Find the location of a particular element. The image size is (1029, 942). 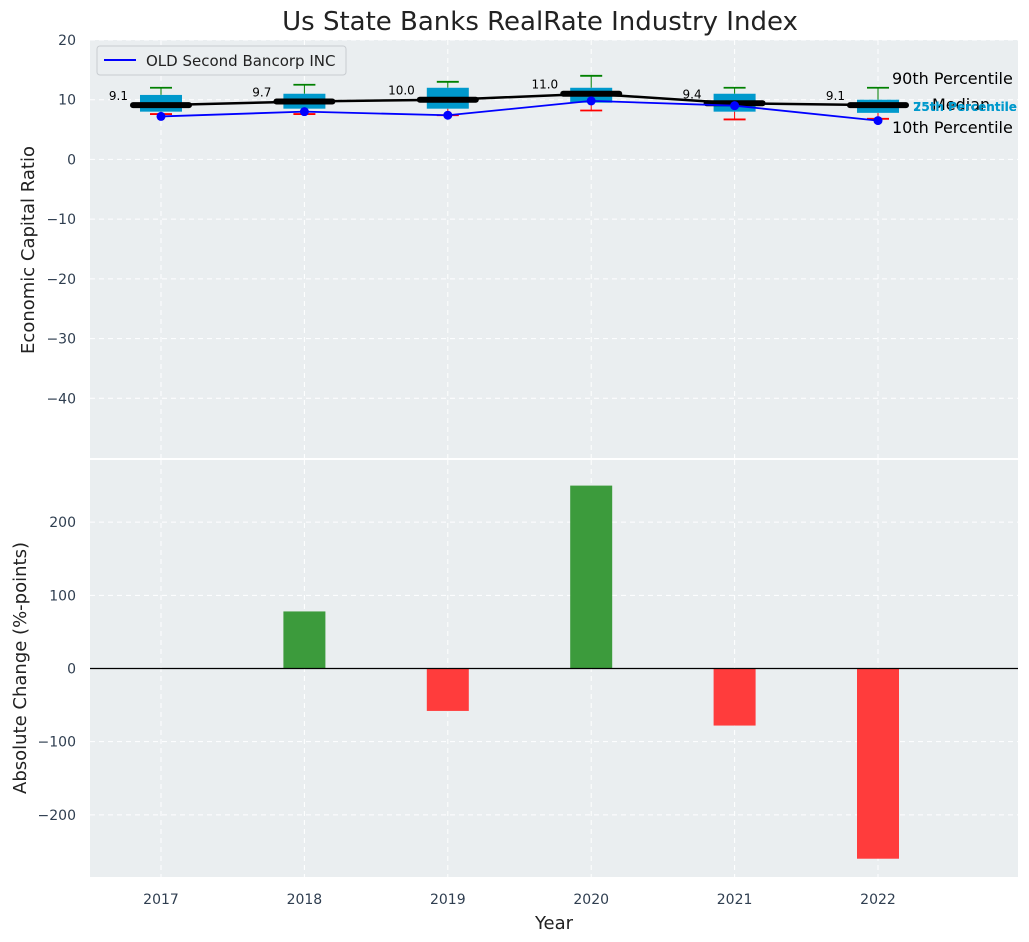

xtick-label: 2022 is located at coordinates (878, 900).